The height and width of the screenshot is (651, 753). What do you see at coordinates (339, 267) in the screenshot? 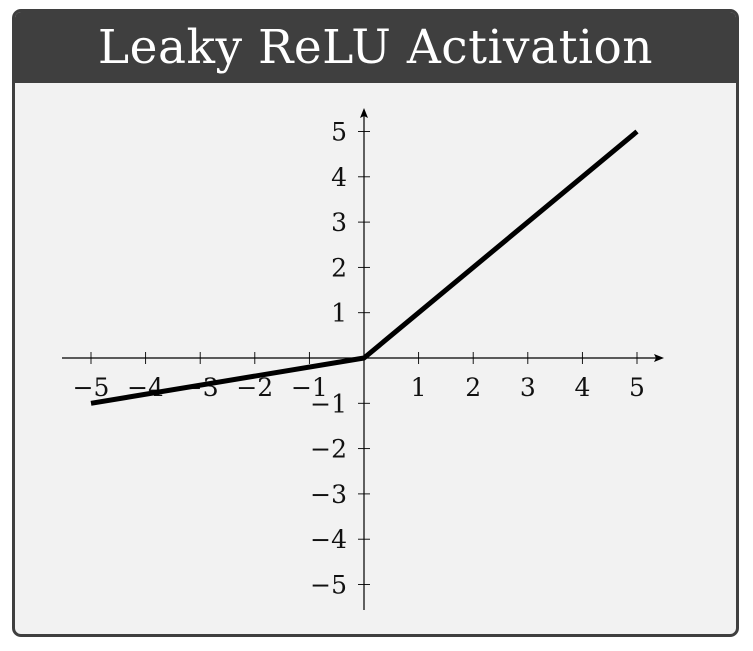
I see `y-tick-label: 2` at bounding box center [339, 267].